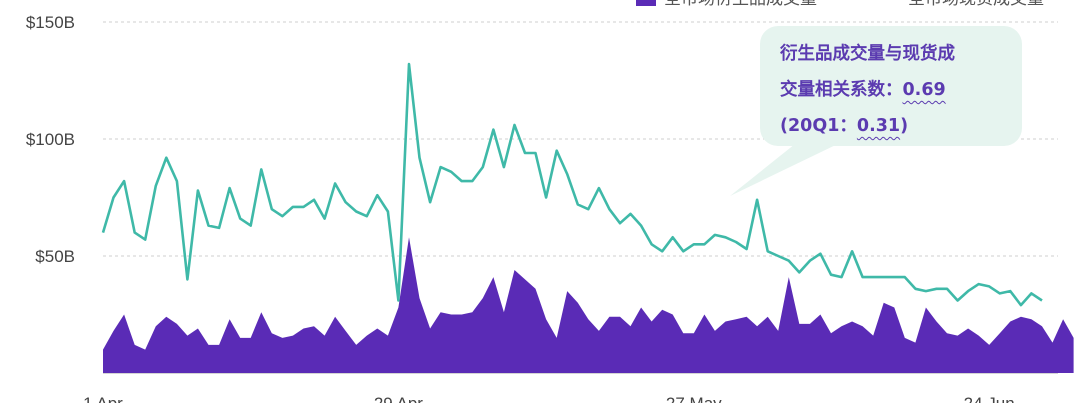 This screenshot has height=403, width=1080. What do you see at coordinates (694, 398) in the screenshot?
I see `x-tick-label: 27 May` at bounding box center [694, 398].